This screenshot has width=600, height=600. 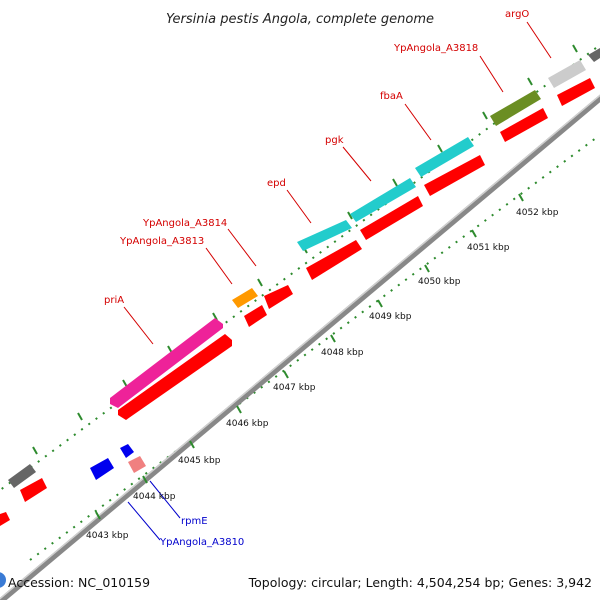 What do you see at coordinates (334, 140) in the screenshot?
I see `label-pgk: pgk` at bounding box center [334, 140].